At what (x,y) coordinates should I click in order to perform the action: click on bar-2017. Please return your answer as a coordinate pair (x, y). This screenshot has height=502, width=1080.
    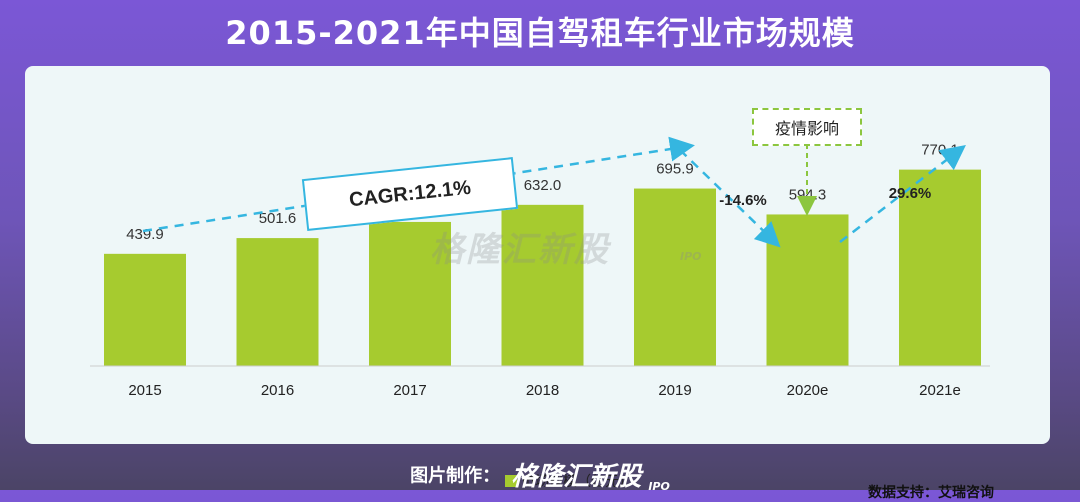
    Looking at the image, I should click on (410, 293).